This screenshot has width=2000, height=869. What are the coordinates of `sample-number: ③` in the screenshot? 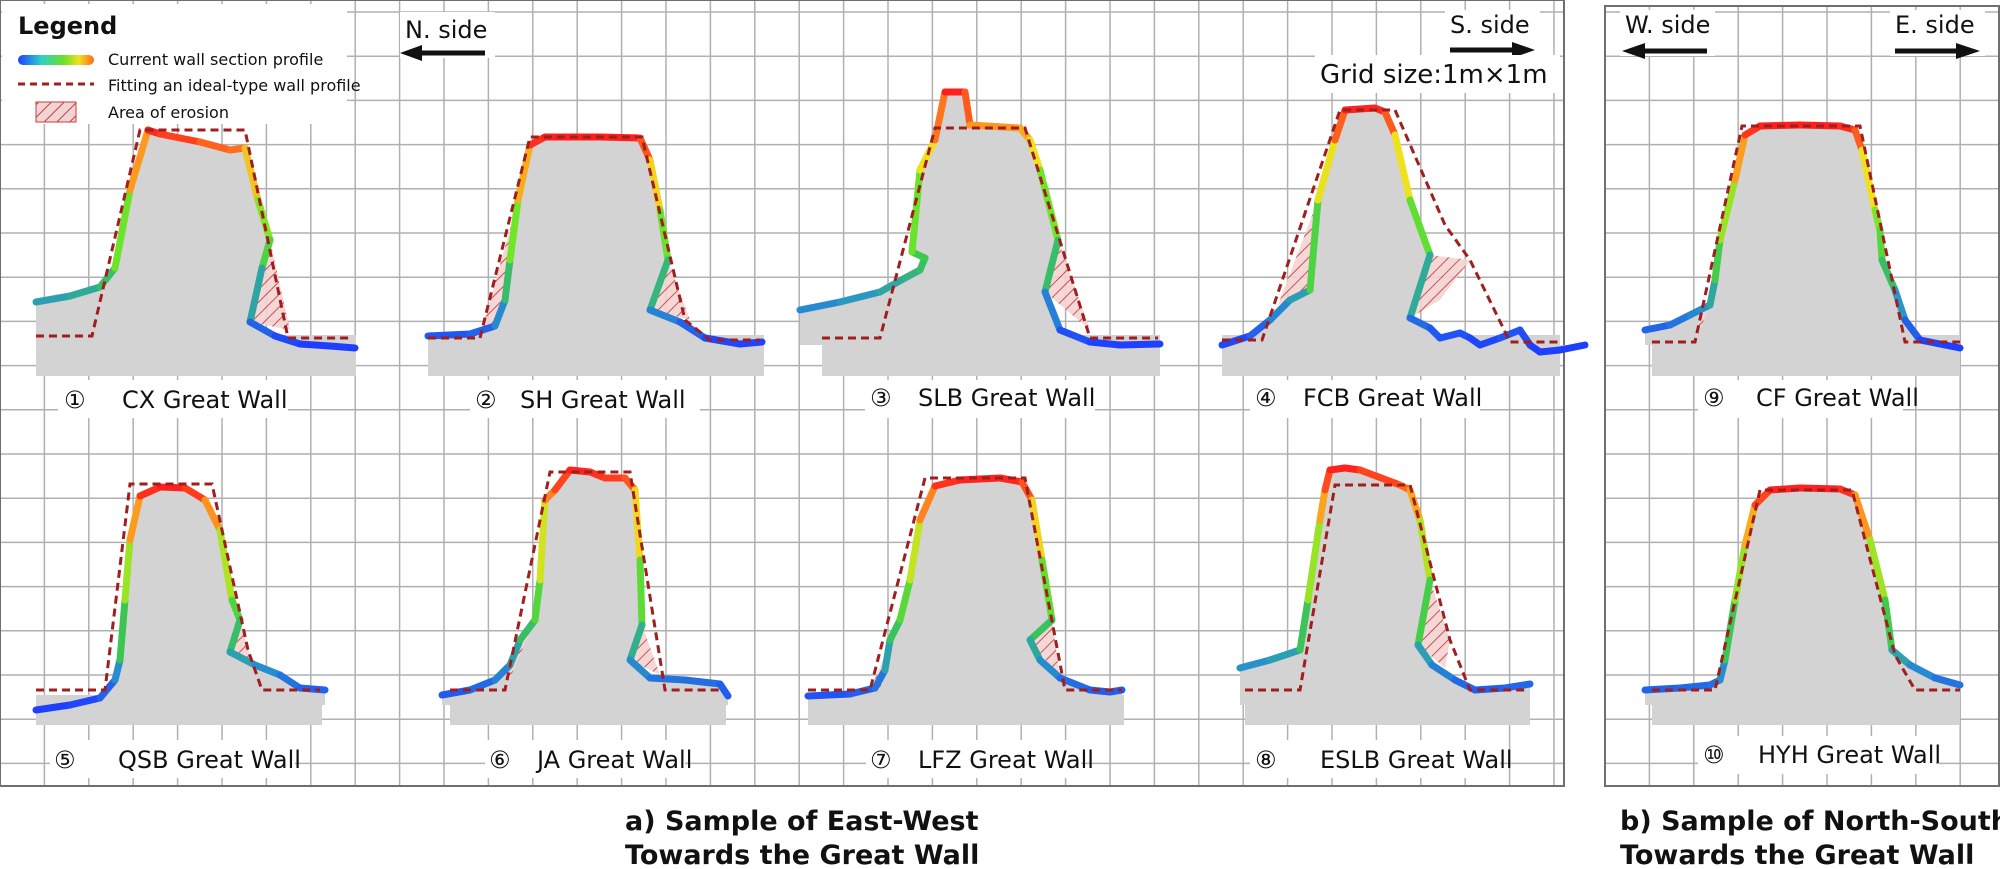 It's located at (881, 398).